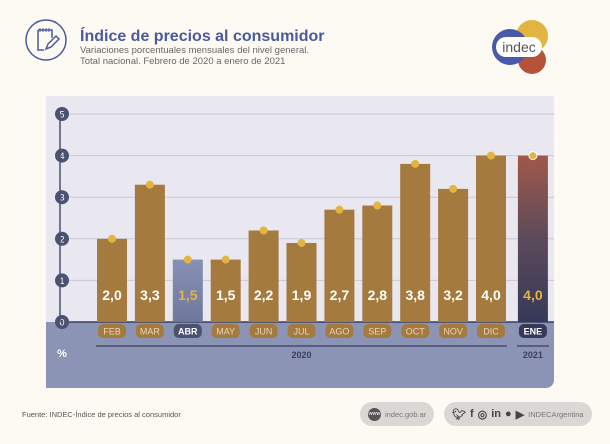  I want to click on y-tick-label: 4, so click(61, 156).